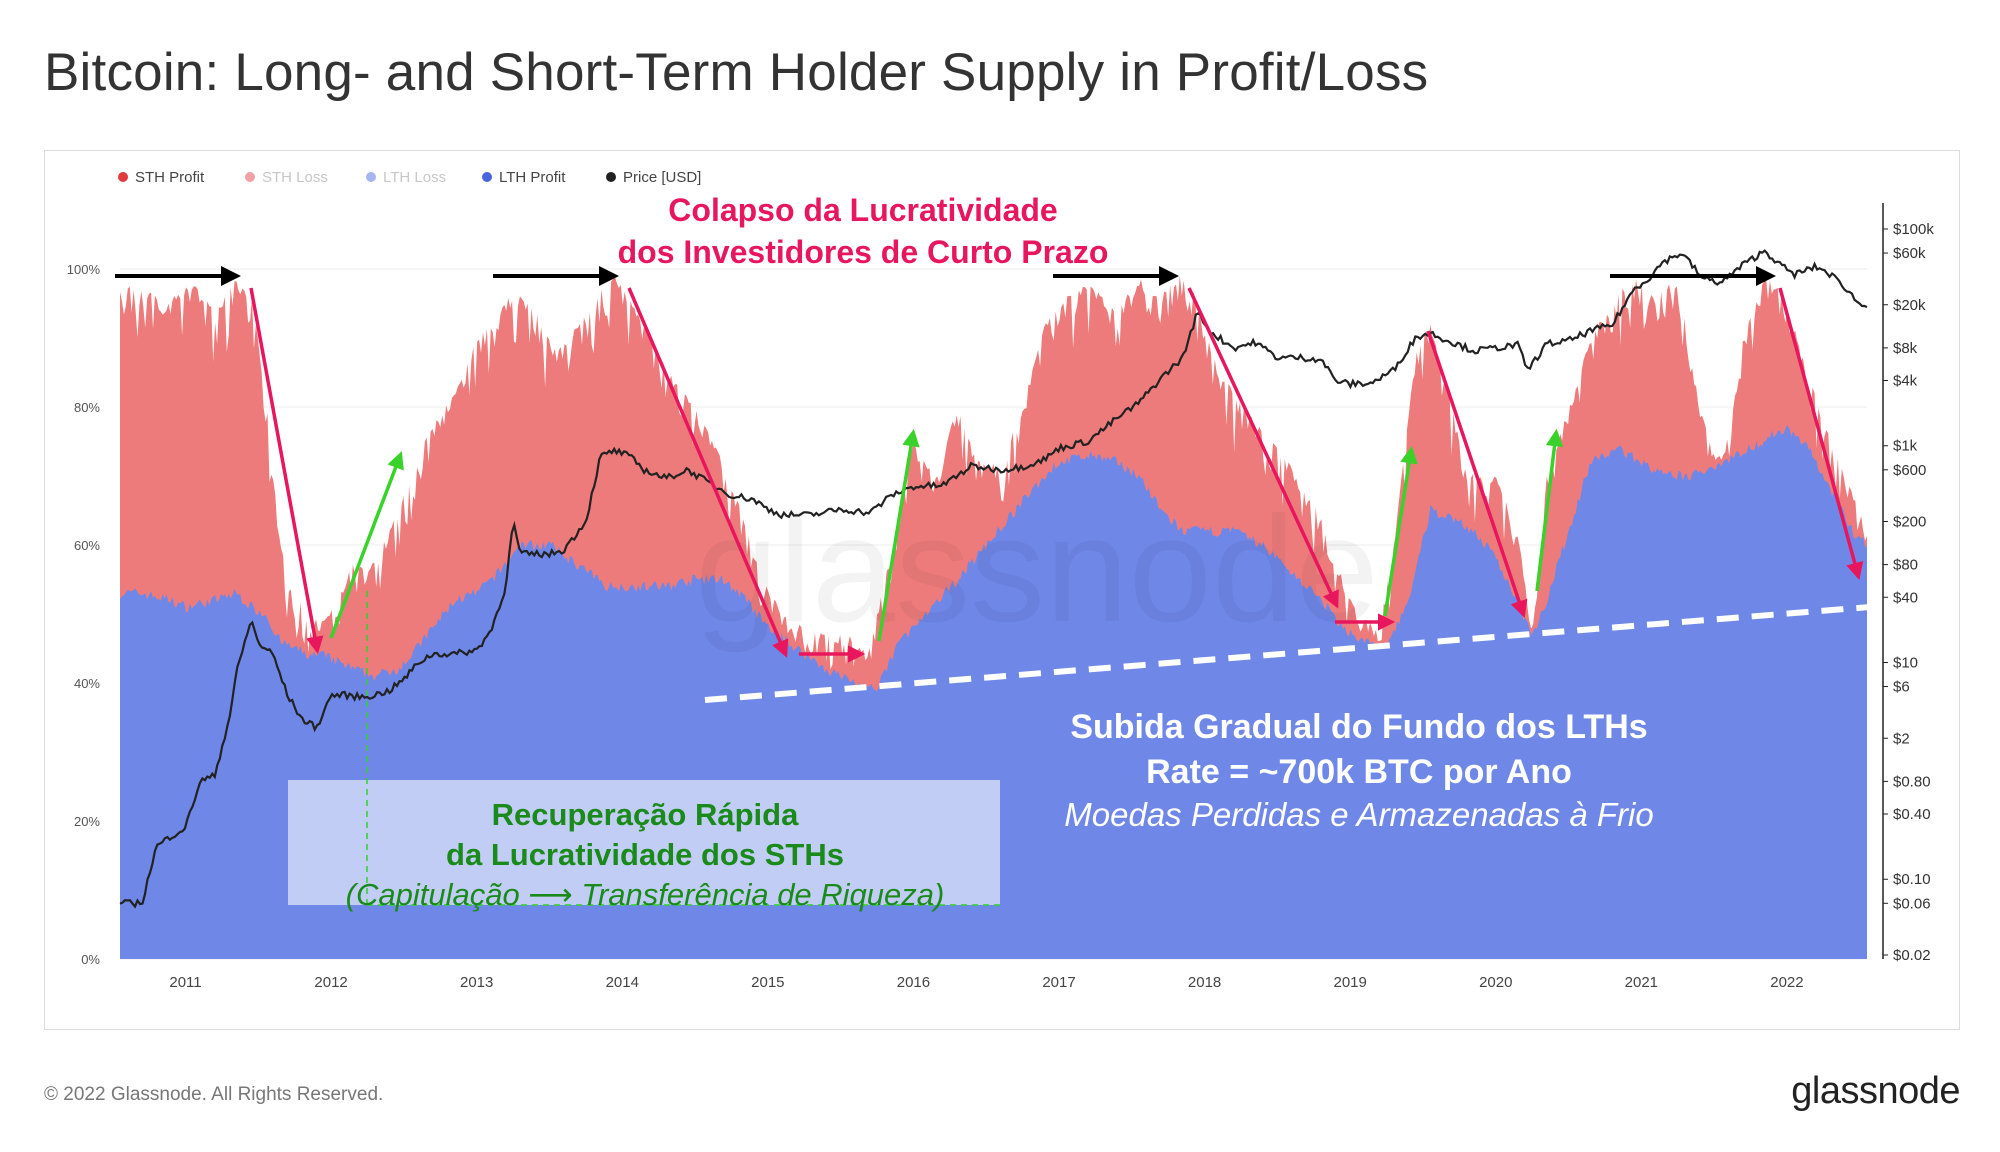 The width and height of the screenshot is (2000, 1152). Describe the element at coordinates (1287, 653) in the screenshot. I see `lth-floor-trendline` at that location.